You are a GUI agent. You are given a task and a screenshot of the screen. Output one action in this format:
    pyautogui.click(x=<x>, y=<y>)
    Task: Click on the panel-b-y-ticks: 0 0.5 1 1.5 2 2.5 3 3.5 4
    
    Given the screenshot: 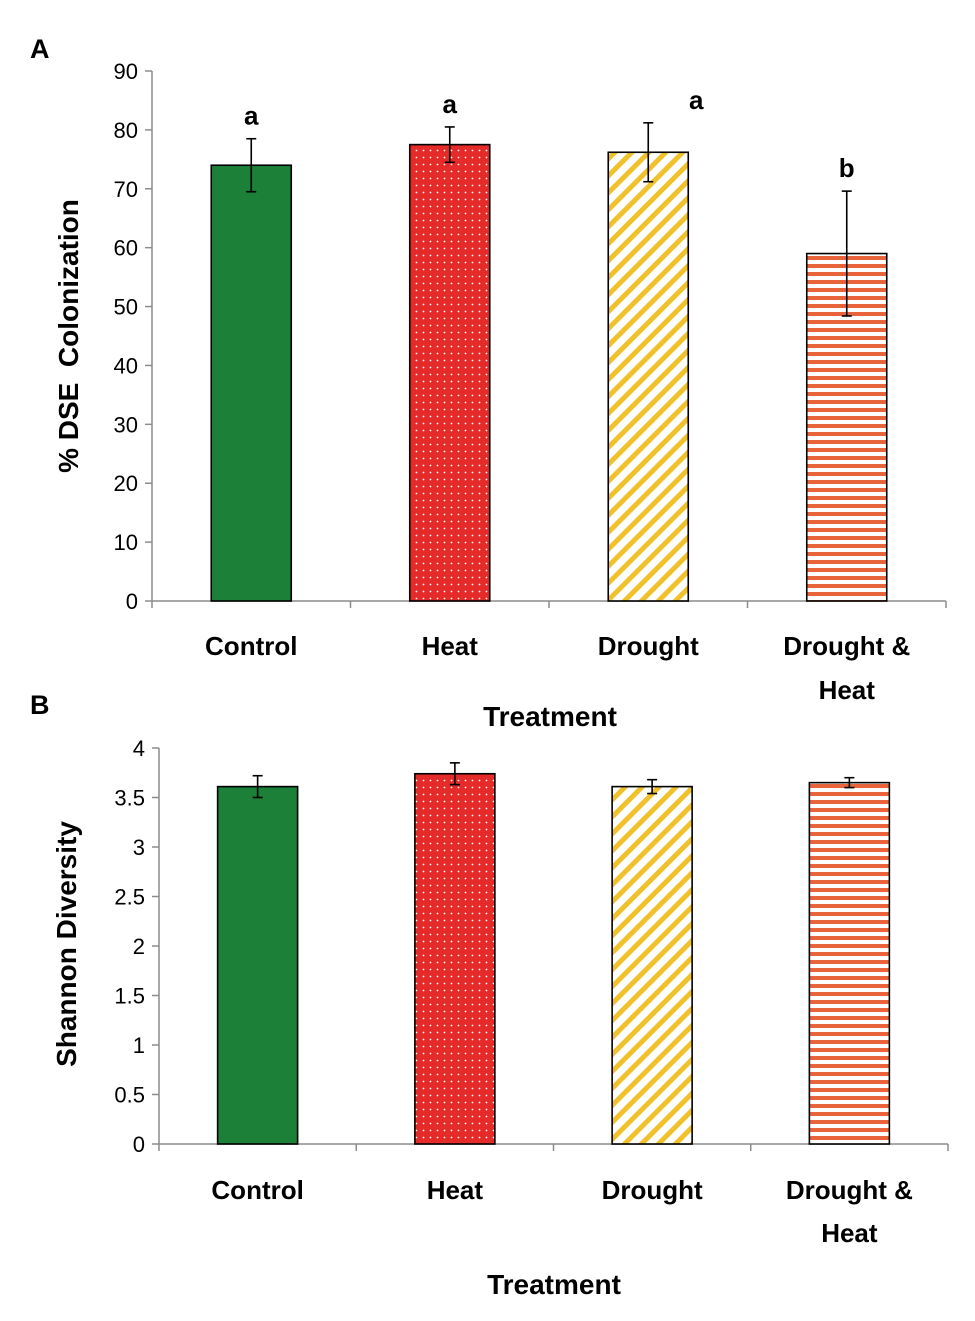 What is the action you would take?
    pyautogui.click(x=136, y=946)
    